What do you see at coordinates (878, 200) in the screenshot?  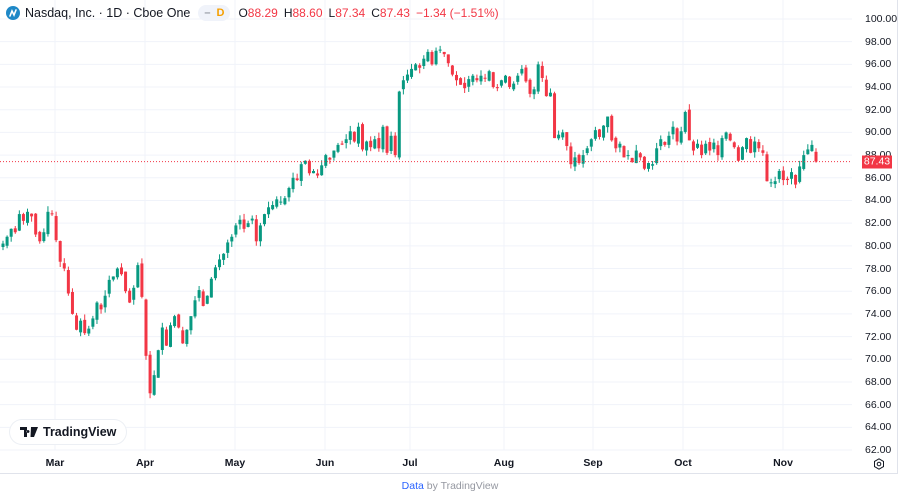 I see `price-tick: 84.00` at bounding box center [878, 200].